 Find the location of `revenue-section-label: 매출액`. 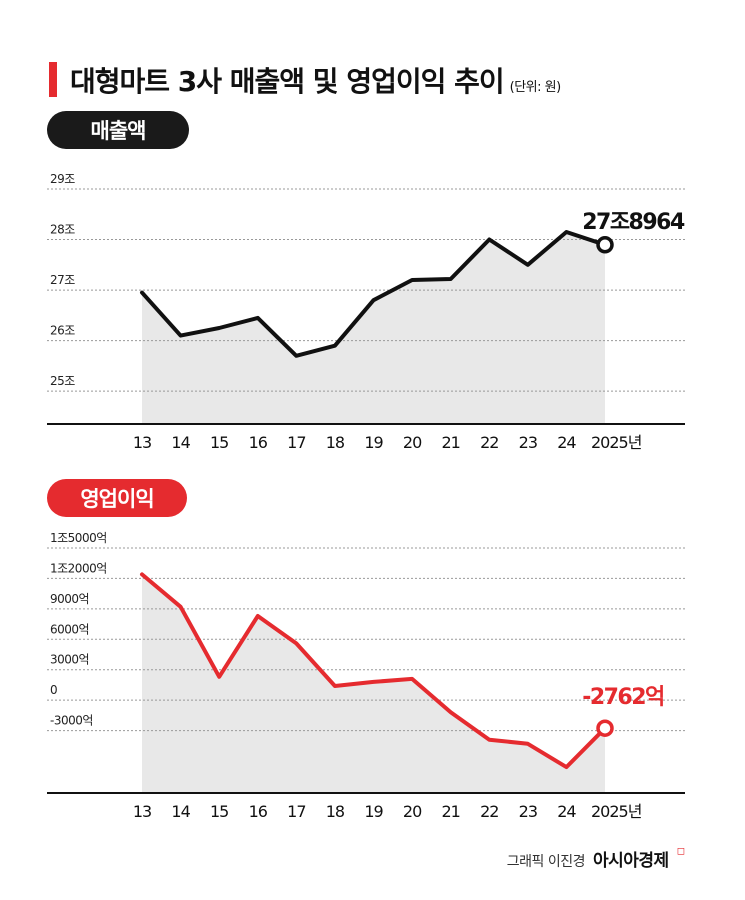

revenue-section-label: 매출액 is located at coordinates (118, 130).